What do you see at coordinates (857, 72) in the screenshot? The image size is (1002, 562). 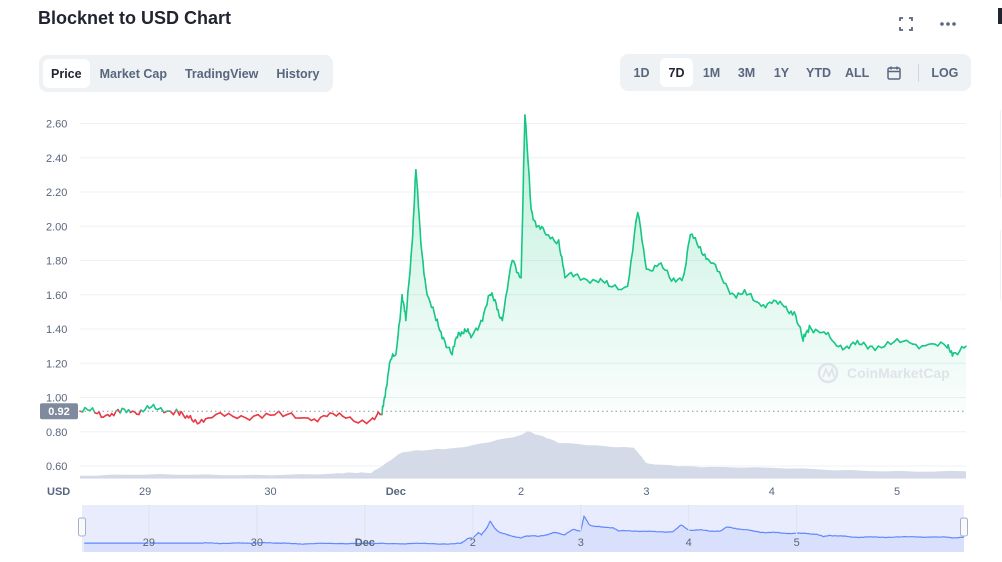 I see `range-all: ALL` at bounding box center [857, 72].